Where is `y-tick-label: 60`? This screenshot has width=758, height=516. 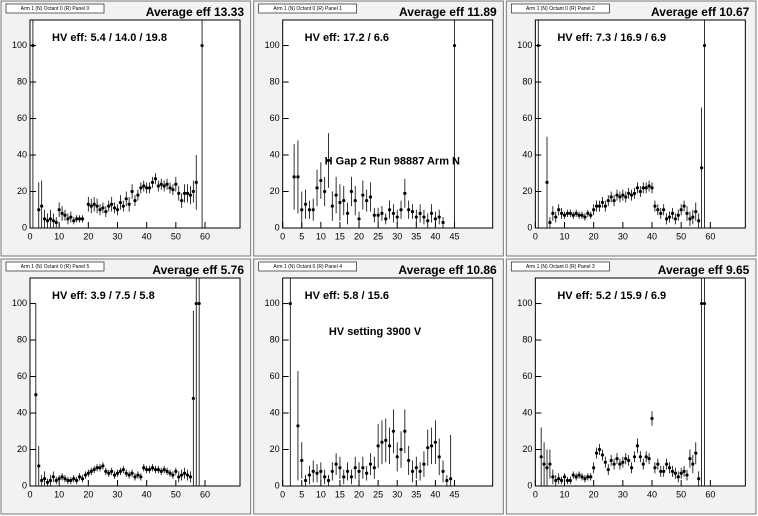
y-tick-label: 60 is located at coordinates (22, 376).